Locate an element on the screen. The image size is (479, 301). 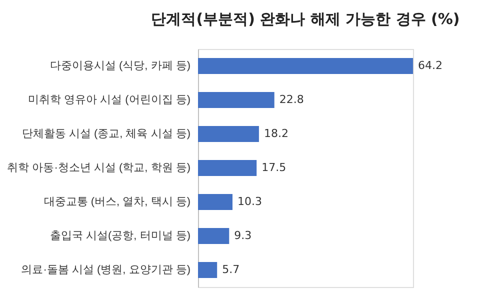
data-label: 5.7 is located at coordinates (231, 269).